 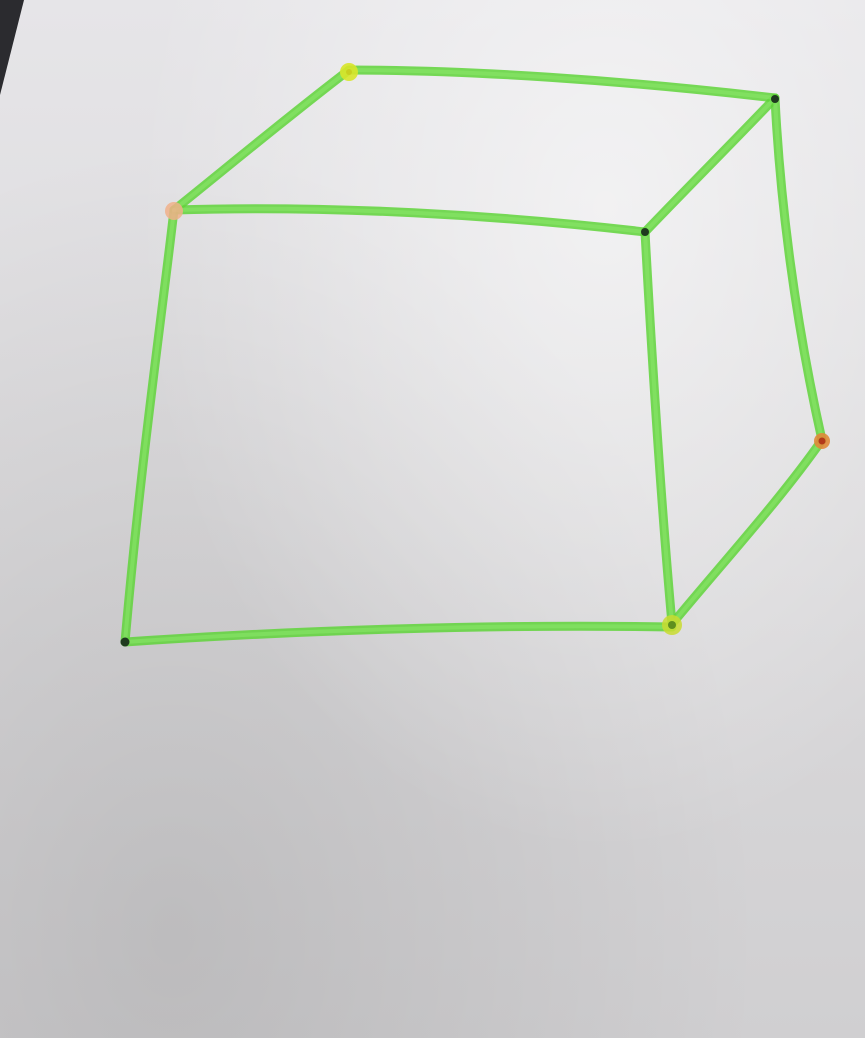 I want to click on highlight-front-bottom, so click(x=398, y=634).